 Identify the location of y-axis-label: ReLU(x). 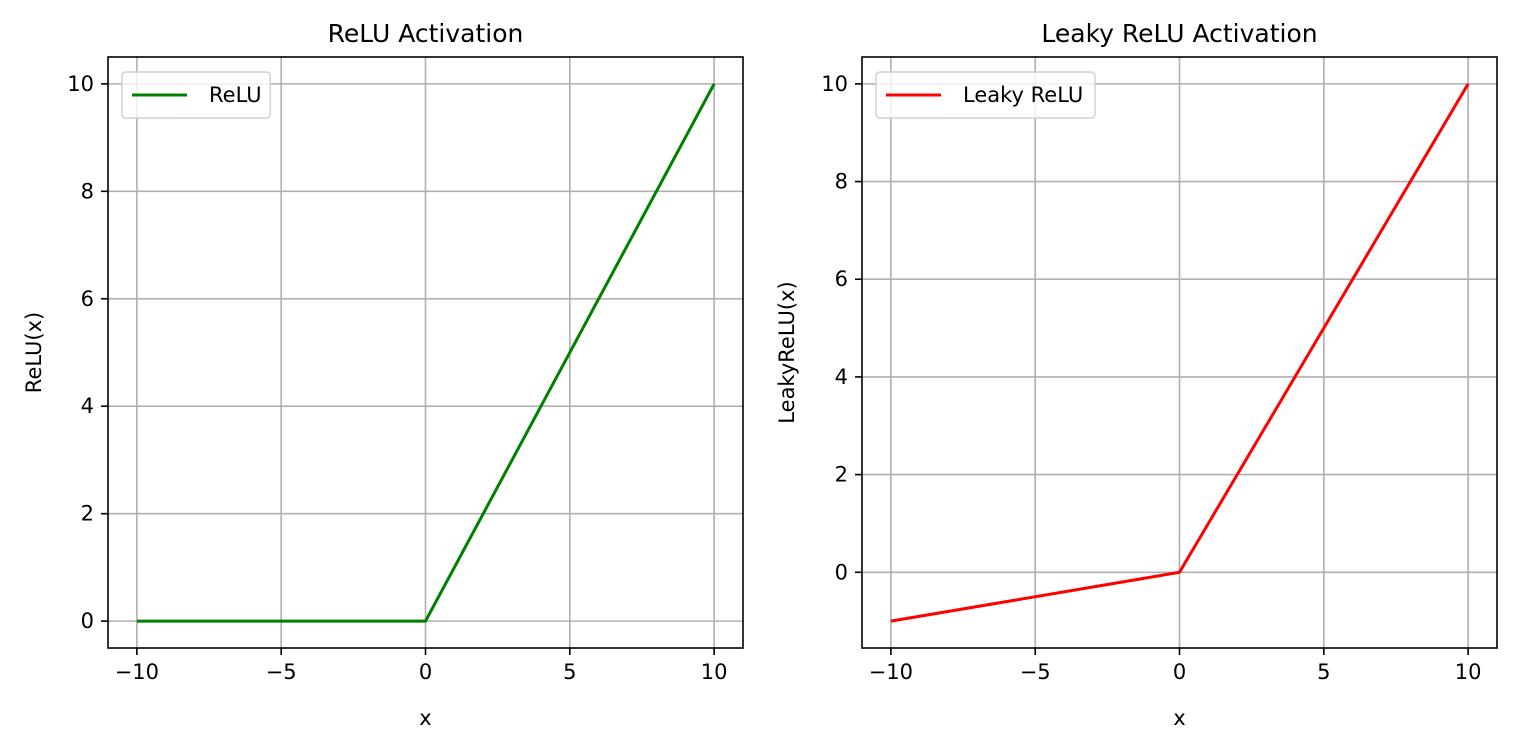
(34, 352).